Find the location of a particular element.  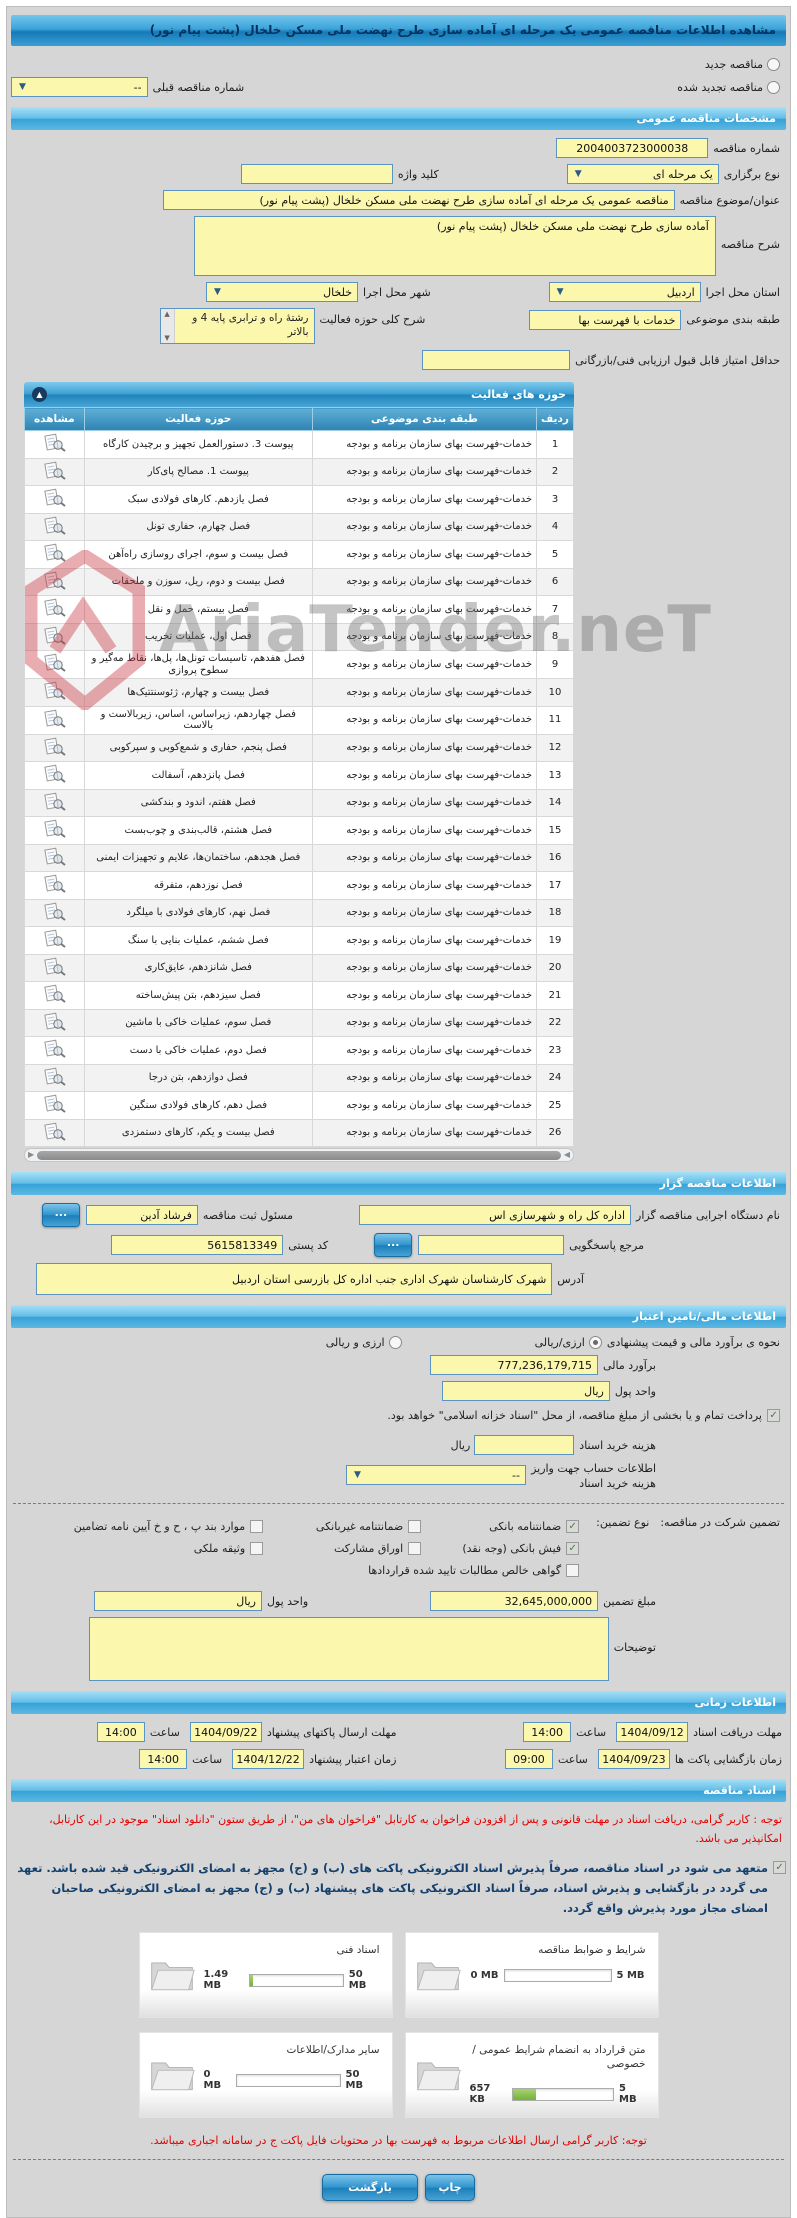

upload-card: اسناد فنی 1.49 MB 50 MB is located at coordinates (265, 1975).